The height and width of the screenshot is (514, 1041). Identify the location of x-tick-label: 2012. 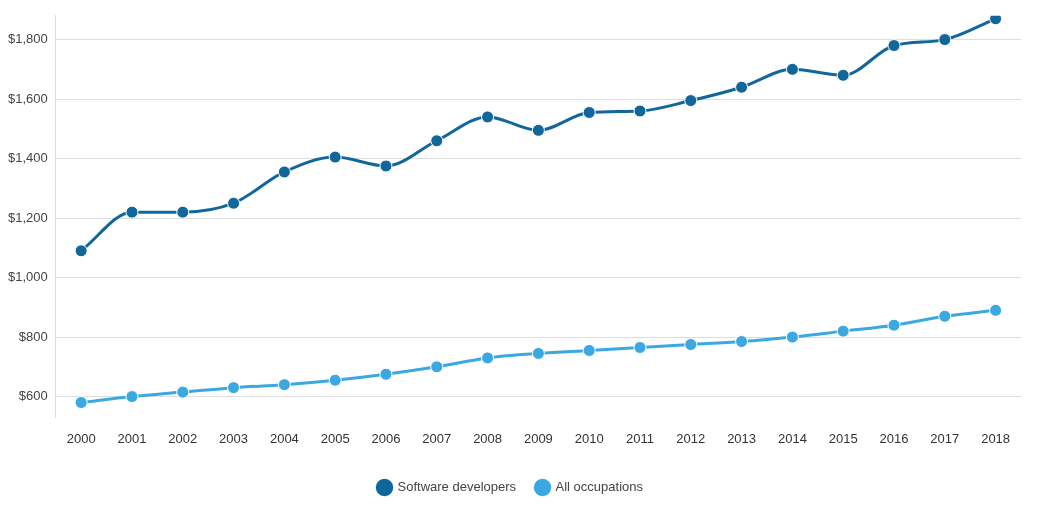
(691, 438).